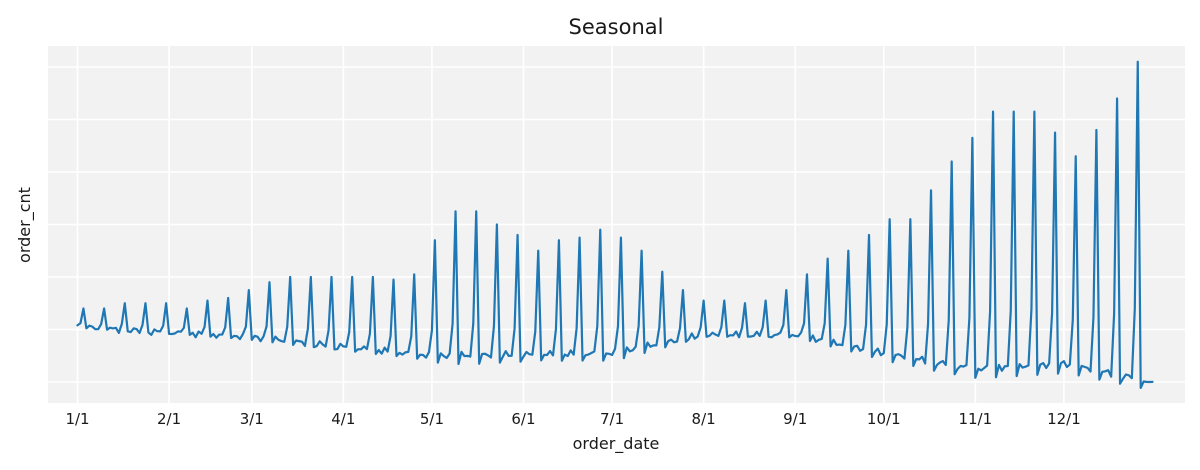 The height and width of the screenshot is (470, 1200). I want to click on x-tick-label: 11/1, so click(975, 419).